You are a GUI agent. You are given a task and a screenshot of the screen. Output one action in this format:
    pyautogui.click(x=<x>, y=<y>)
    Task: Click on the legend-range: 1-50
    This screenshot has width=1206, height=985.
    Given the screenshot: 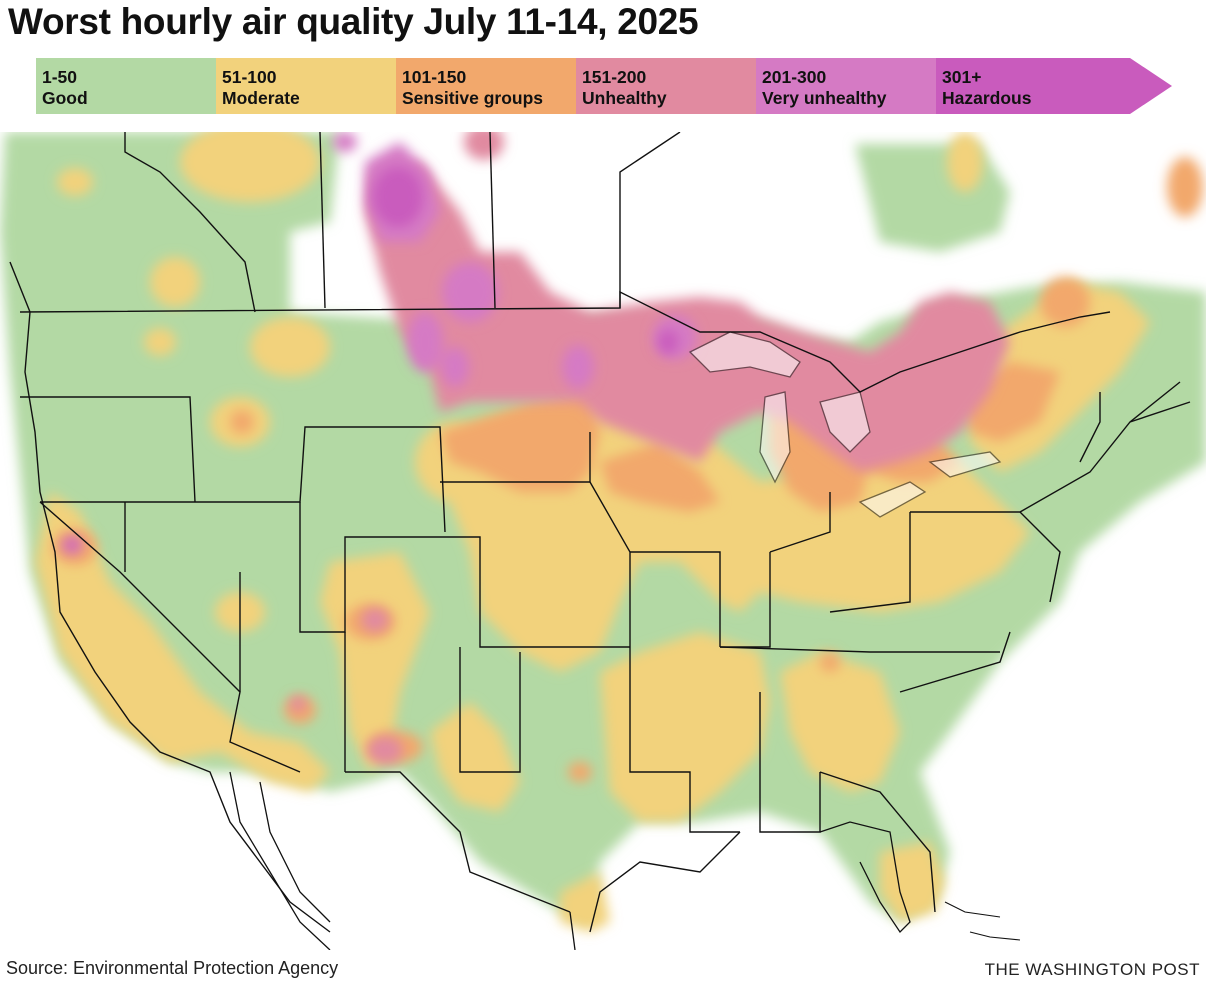 What is the action you would take?
    pyautogui.click(x=60, y=77)
    